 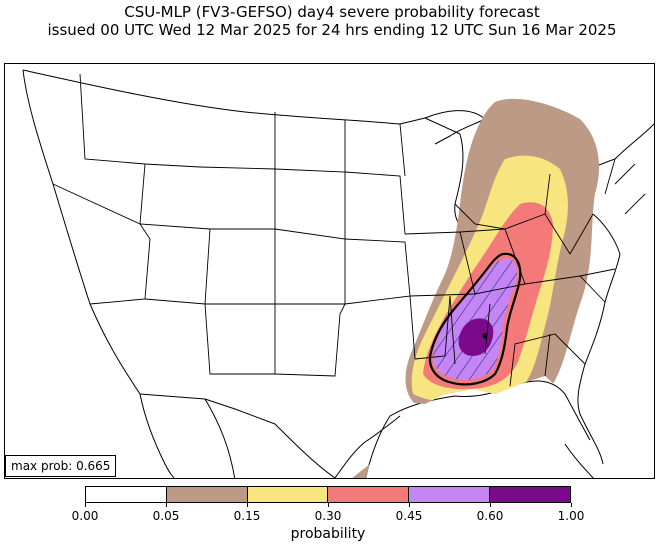 What do you see at coordinates (328, 516) in the screenshot?
I see `colorbar-tick-label: 0.30` at bounding box center [328, 516].